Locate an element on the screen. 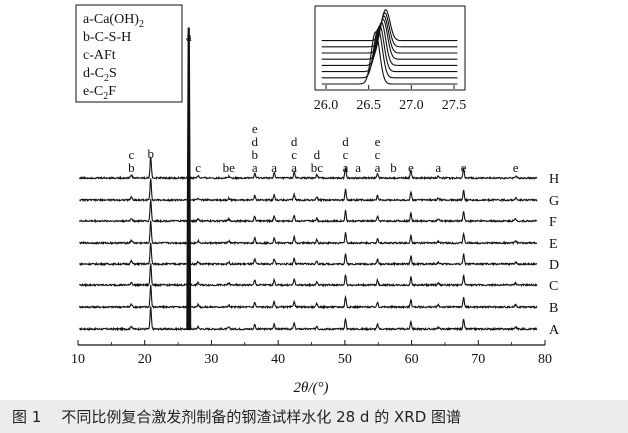 The height and width of the screenshot is (433, 628). sample-label-A: A is located at coordinates (554, 330).